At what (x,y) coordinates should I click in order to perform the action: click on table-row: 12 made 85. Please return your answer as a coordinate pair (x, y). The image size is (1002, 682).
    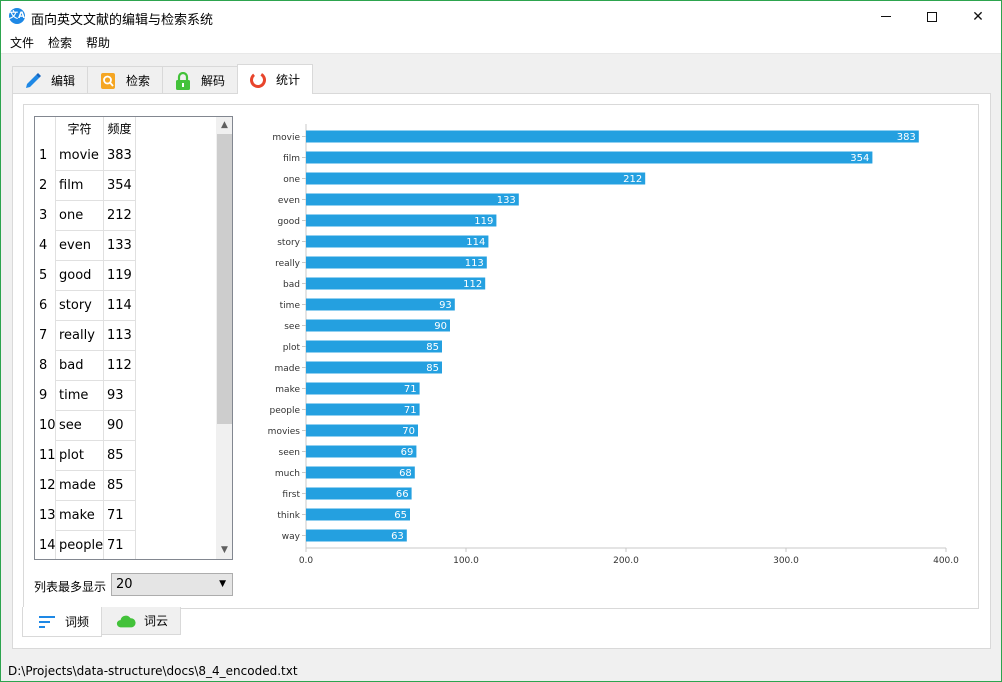
    Looking at the image, I should click on (126, 486).